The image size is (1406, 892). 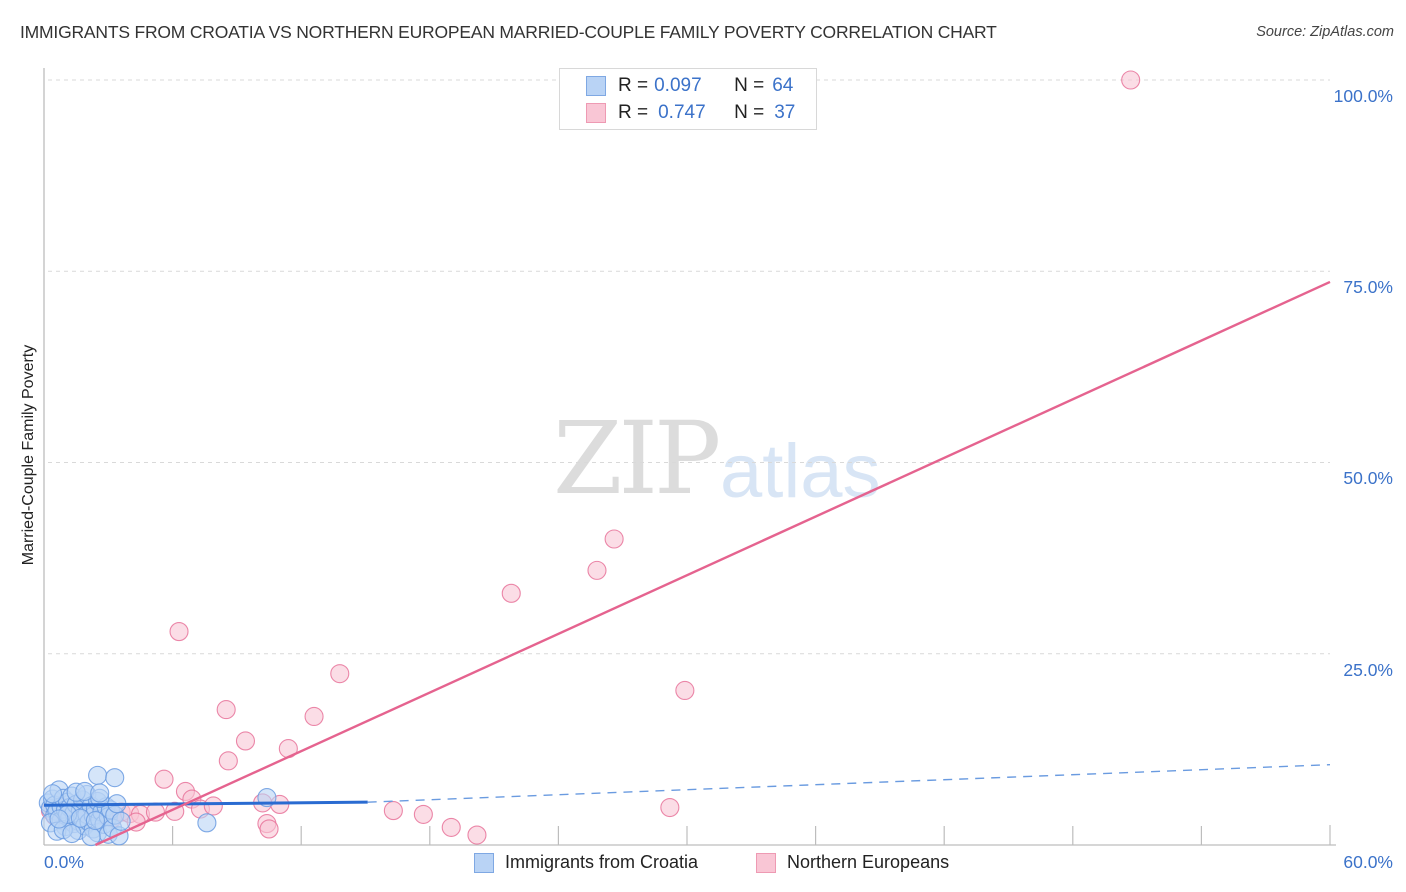 I want to click on source-credit: Source: ZipAtlas.com, so click(x=1325, y=32).